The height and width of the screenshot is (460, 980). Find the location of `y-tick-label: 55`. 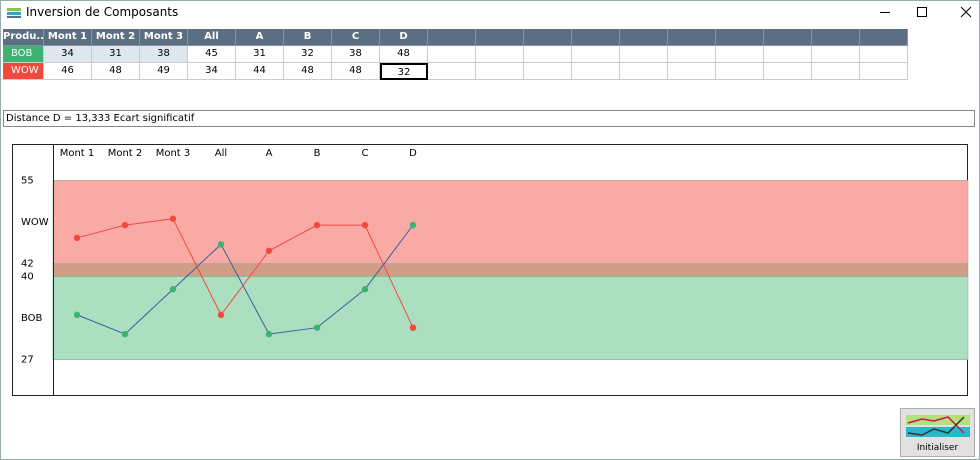

y-tick-label: 55 is located at coordinates (27, 180).